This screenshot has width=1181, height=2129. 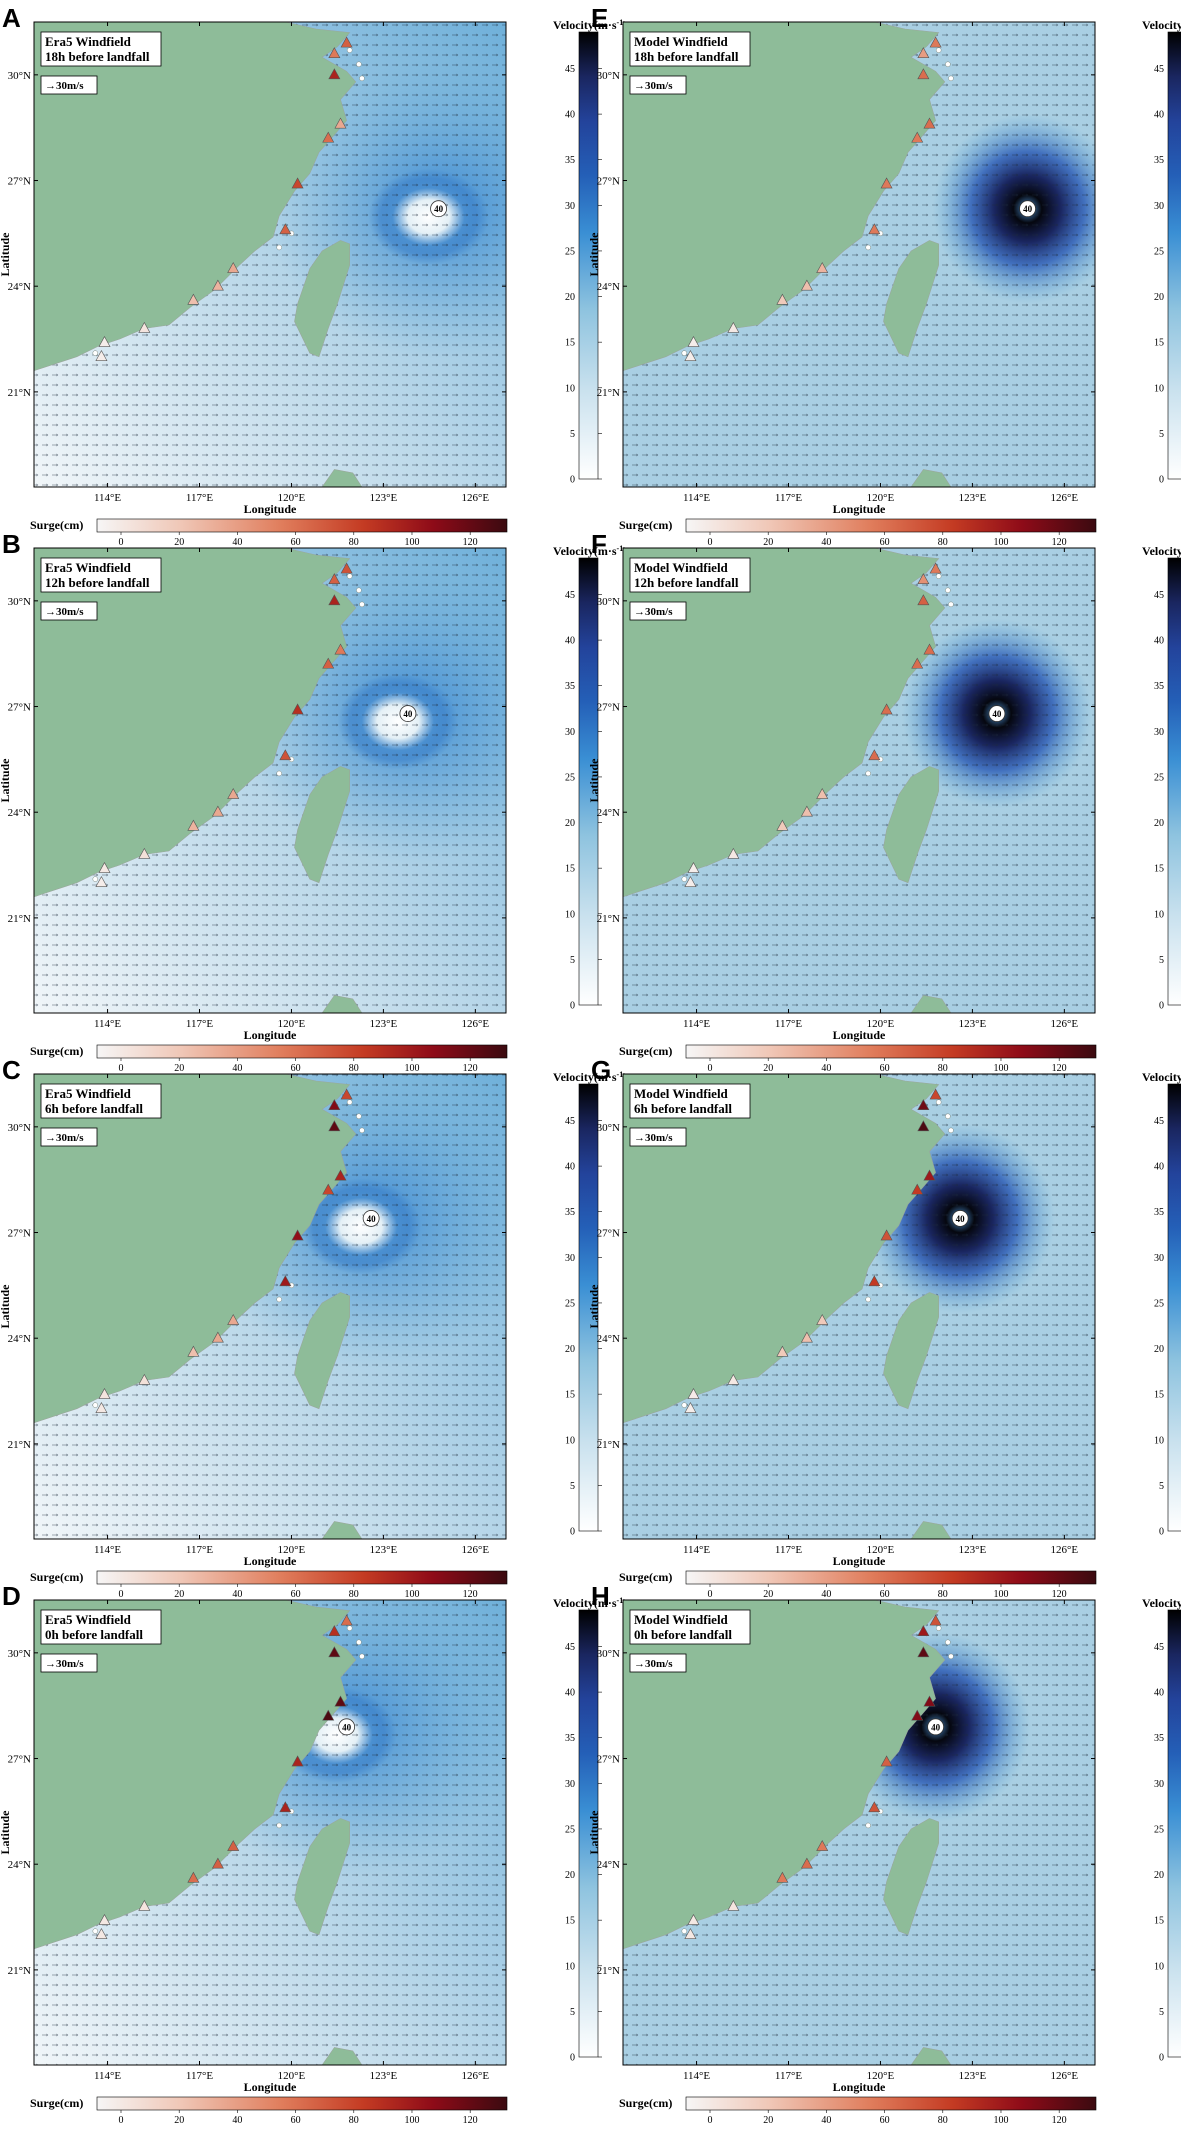 I want to click on mainland, so click(x=784, y=1775).